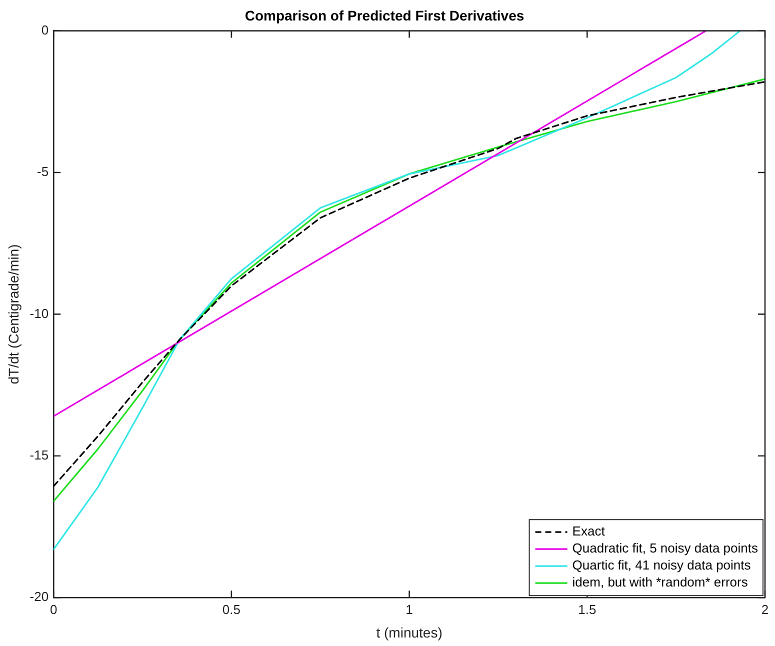 The image size is (775, 646). Describe the element at coordinates (45, 30) in the screenshot. I see `y-tick-label: 0` at that location.